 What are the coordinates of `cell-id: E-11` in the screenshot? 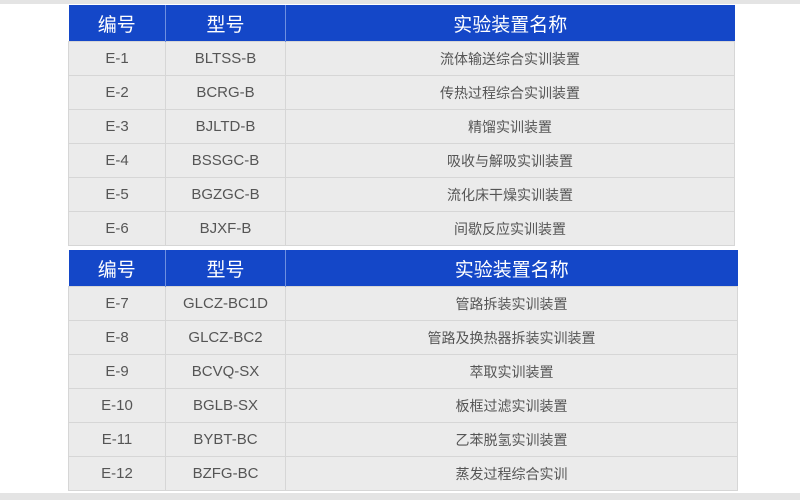 It's located at (117, 439).